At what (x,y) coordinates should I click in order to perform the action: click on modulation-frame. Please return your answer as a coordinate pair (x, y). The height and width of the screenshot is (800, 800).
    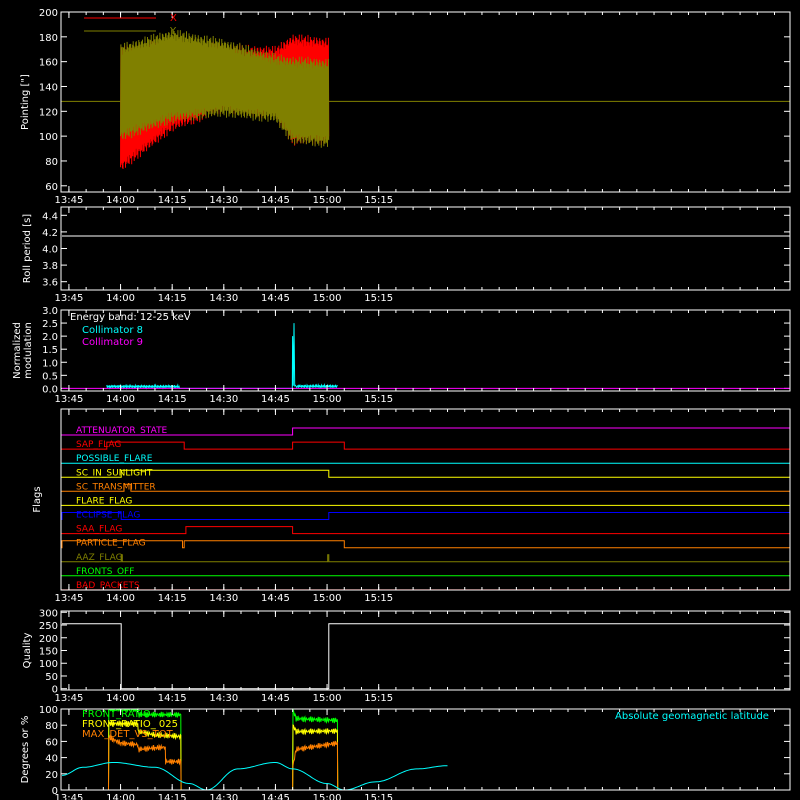
    Looking at the image, I should click on (425, 350).